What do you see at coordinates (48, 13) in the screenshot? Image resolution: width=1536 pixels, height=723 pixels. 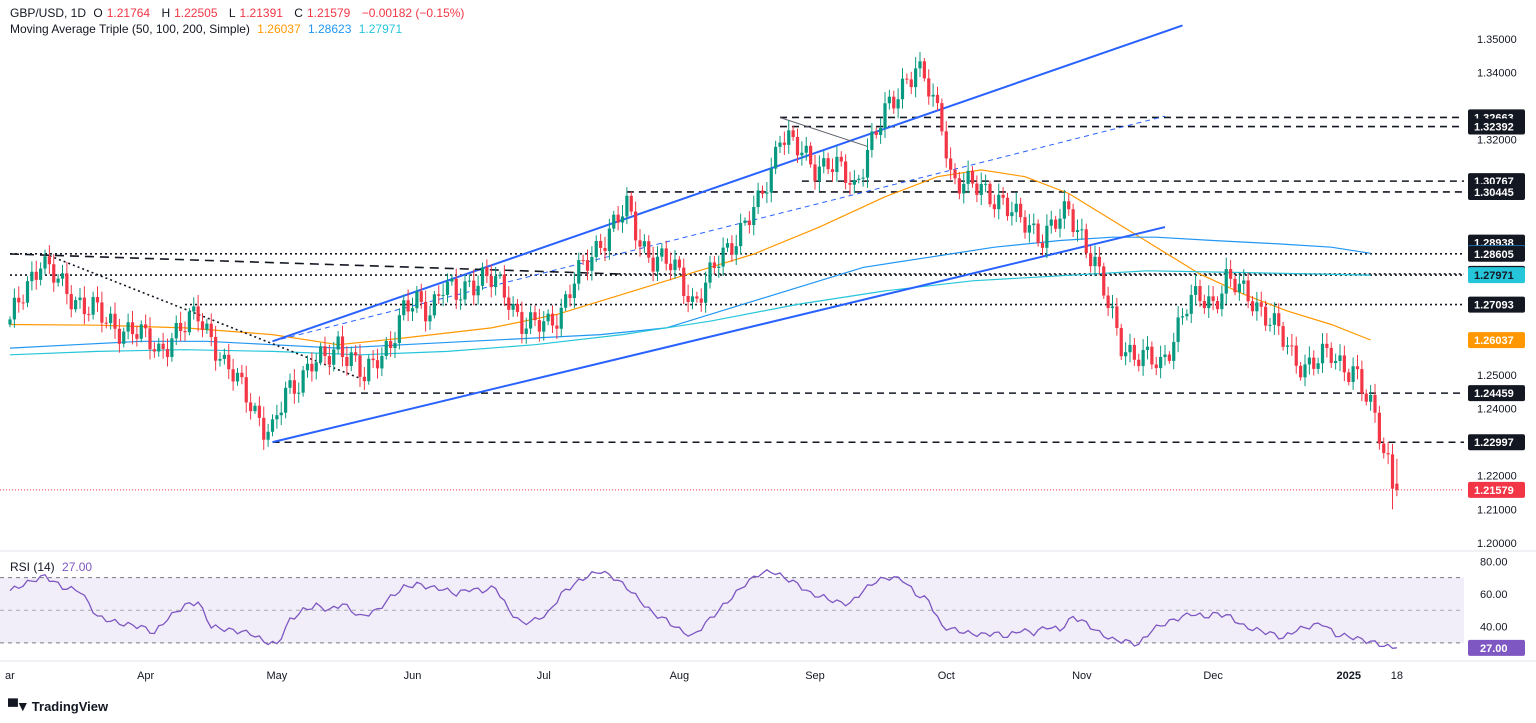 I see `symbol-title: GBP/USD, 1D` at bounding box center [48, 13].